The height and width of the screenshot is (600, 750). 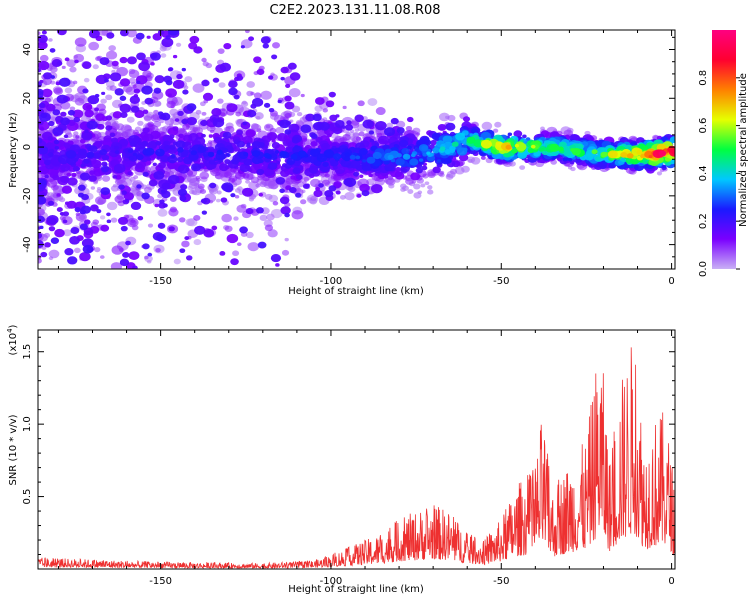 I want to click on snr-x-tick-label: -150, so click(x=160, y=581).